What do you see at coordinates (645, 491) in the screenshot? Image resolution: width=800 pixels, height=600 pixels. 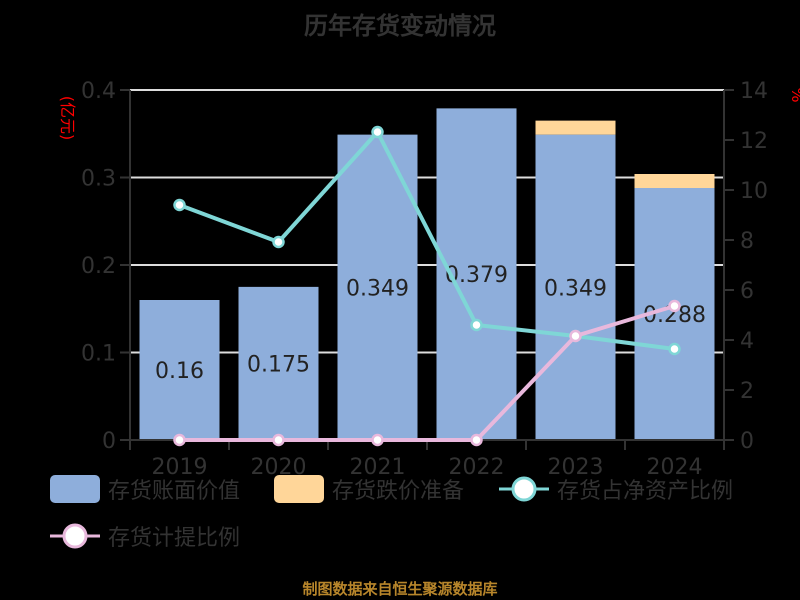 I see `legend-label: 存货占净资产比例` at bounding box center [645, 491].